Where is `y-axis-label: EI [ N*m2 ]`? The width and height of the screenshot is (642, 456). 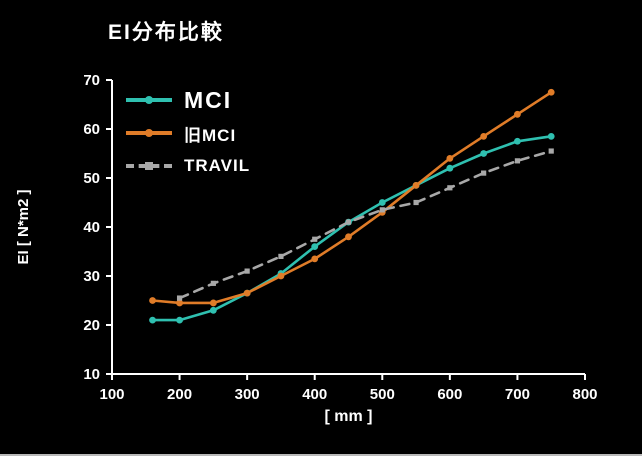
y-axis-label: EI [ N*m2 ] is located at coordinates (23, 226).